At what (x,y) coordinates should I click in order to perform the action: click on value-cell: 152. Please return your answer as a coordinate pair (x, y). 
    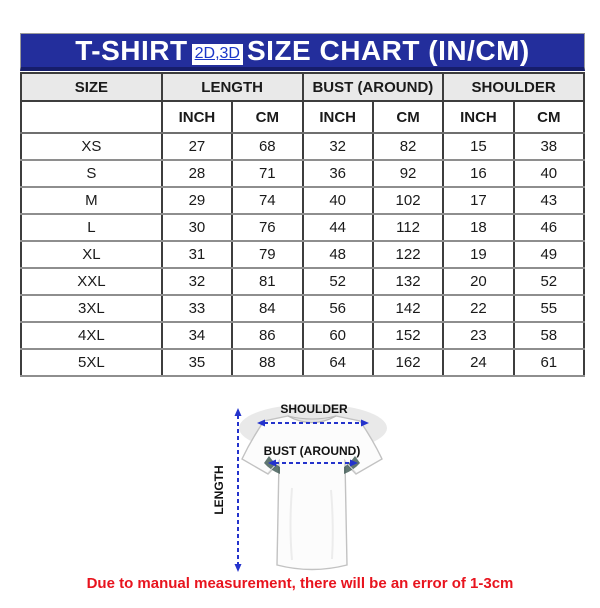
    Looking at the image, I should click on (408, 335).